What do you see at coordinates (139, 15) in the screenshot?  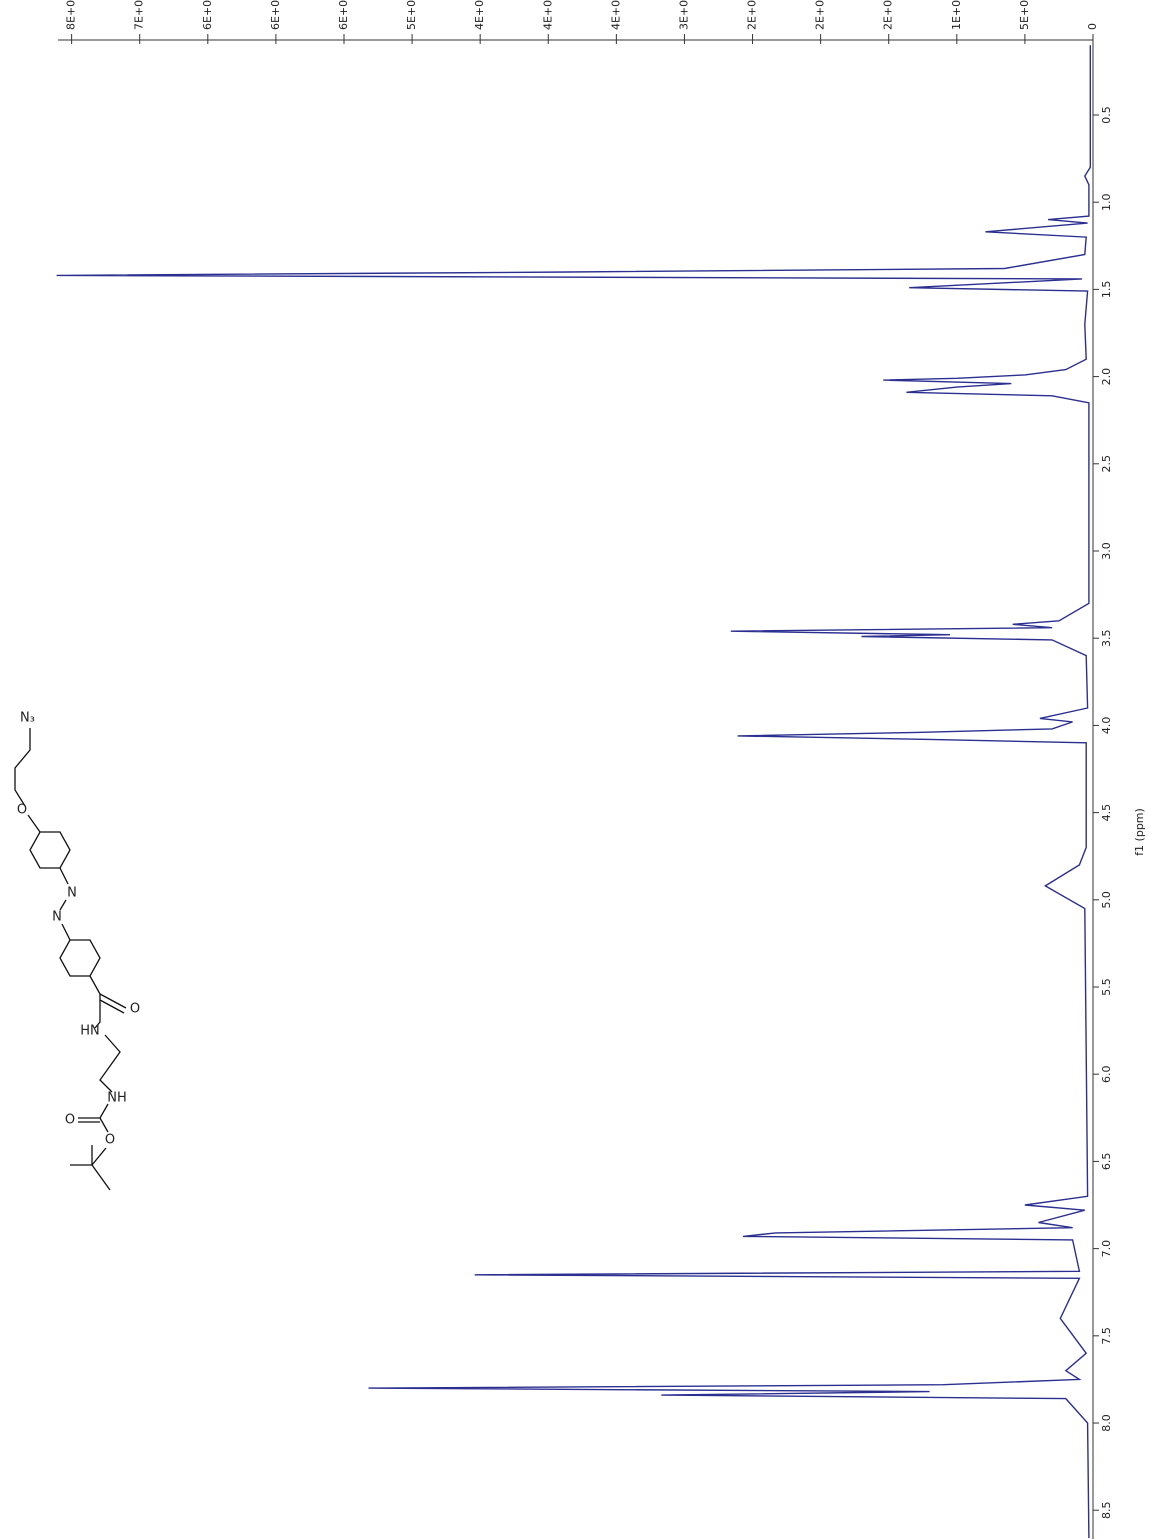 I see `y-tick-label: 7E+07` at bounding box center [139, 15].